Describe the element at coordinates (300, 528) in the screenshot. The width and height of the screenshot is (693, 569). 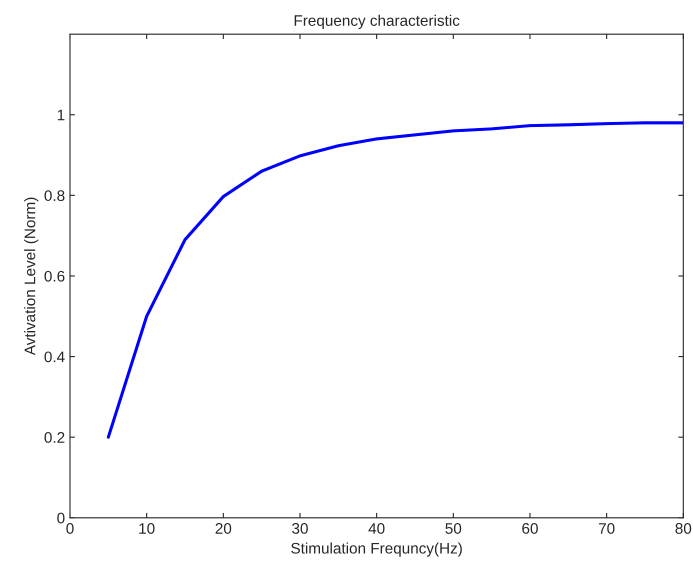
I see `x-tick-label: 30` at that location.